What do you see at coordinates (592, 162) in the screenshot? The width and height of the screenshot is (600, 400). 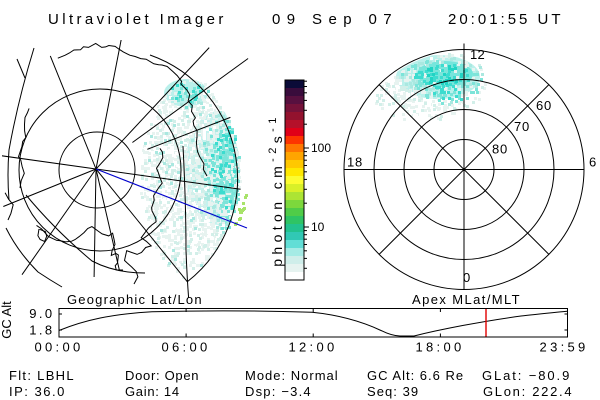 I see `svg-text: 6` at bounding box center [592, 162].